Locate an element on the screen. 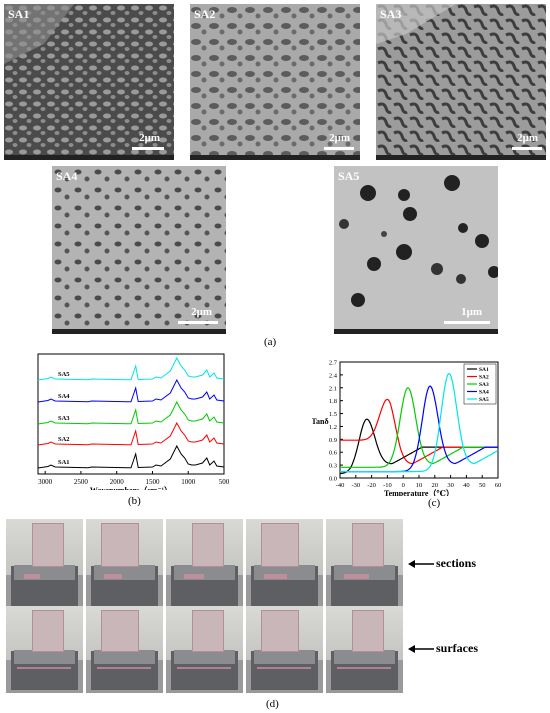  x-axis-label: Wavenumbers（cm⁻¹） is located at coordinates (131, 487).